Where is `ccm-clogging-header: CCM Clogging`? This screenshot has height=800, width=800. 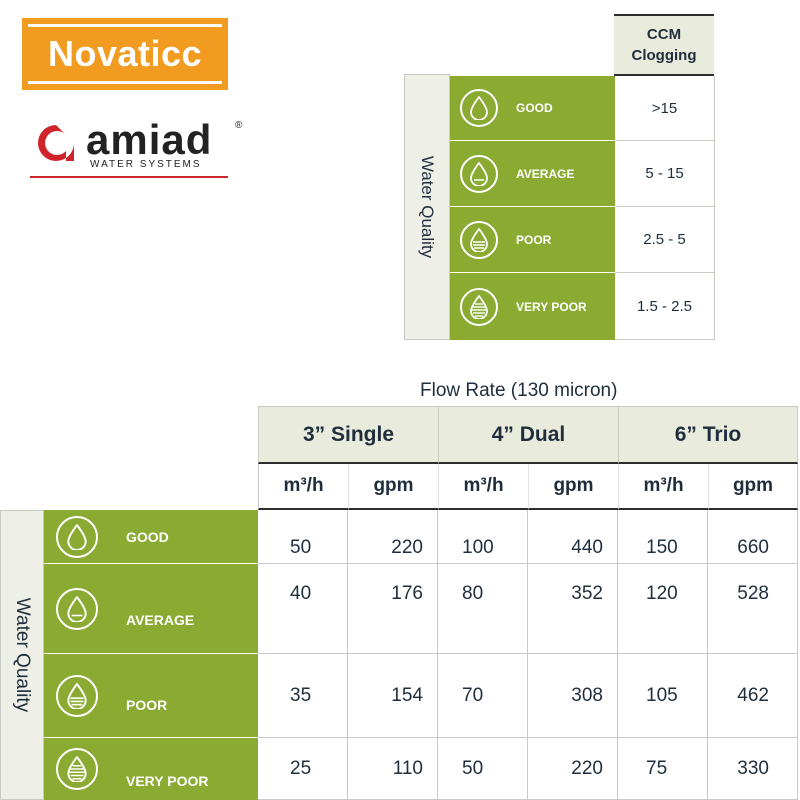 ccm-clogging-header: CCM Clogging is located at coordinates (664, 45).